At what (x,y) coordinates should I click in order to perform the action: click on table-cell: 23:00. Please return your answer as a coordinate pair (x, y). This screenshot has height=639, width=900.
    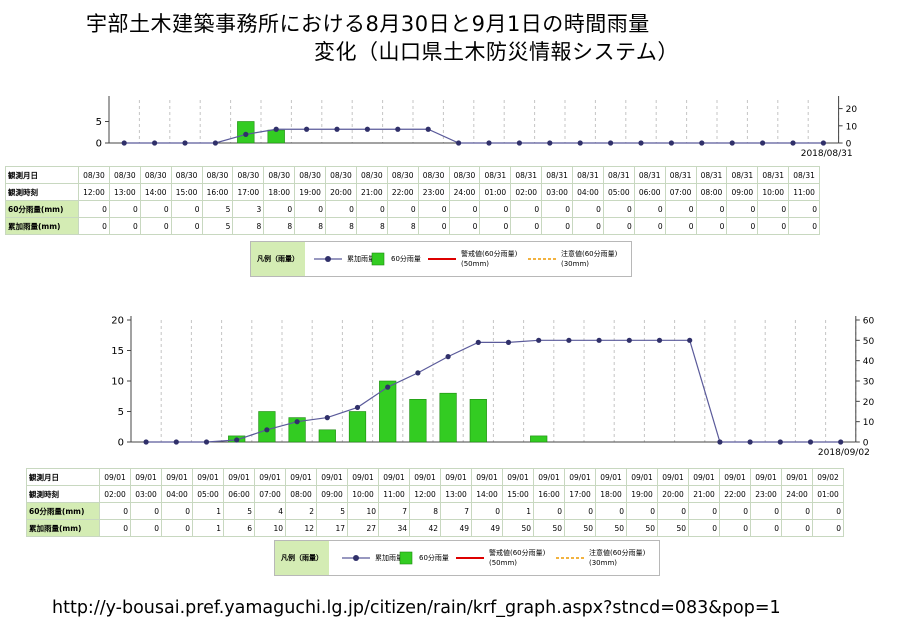
    Looking at the image, I should click on (433, 192).